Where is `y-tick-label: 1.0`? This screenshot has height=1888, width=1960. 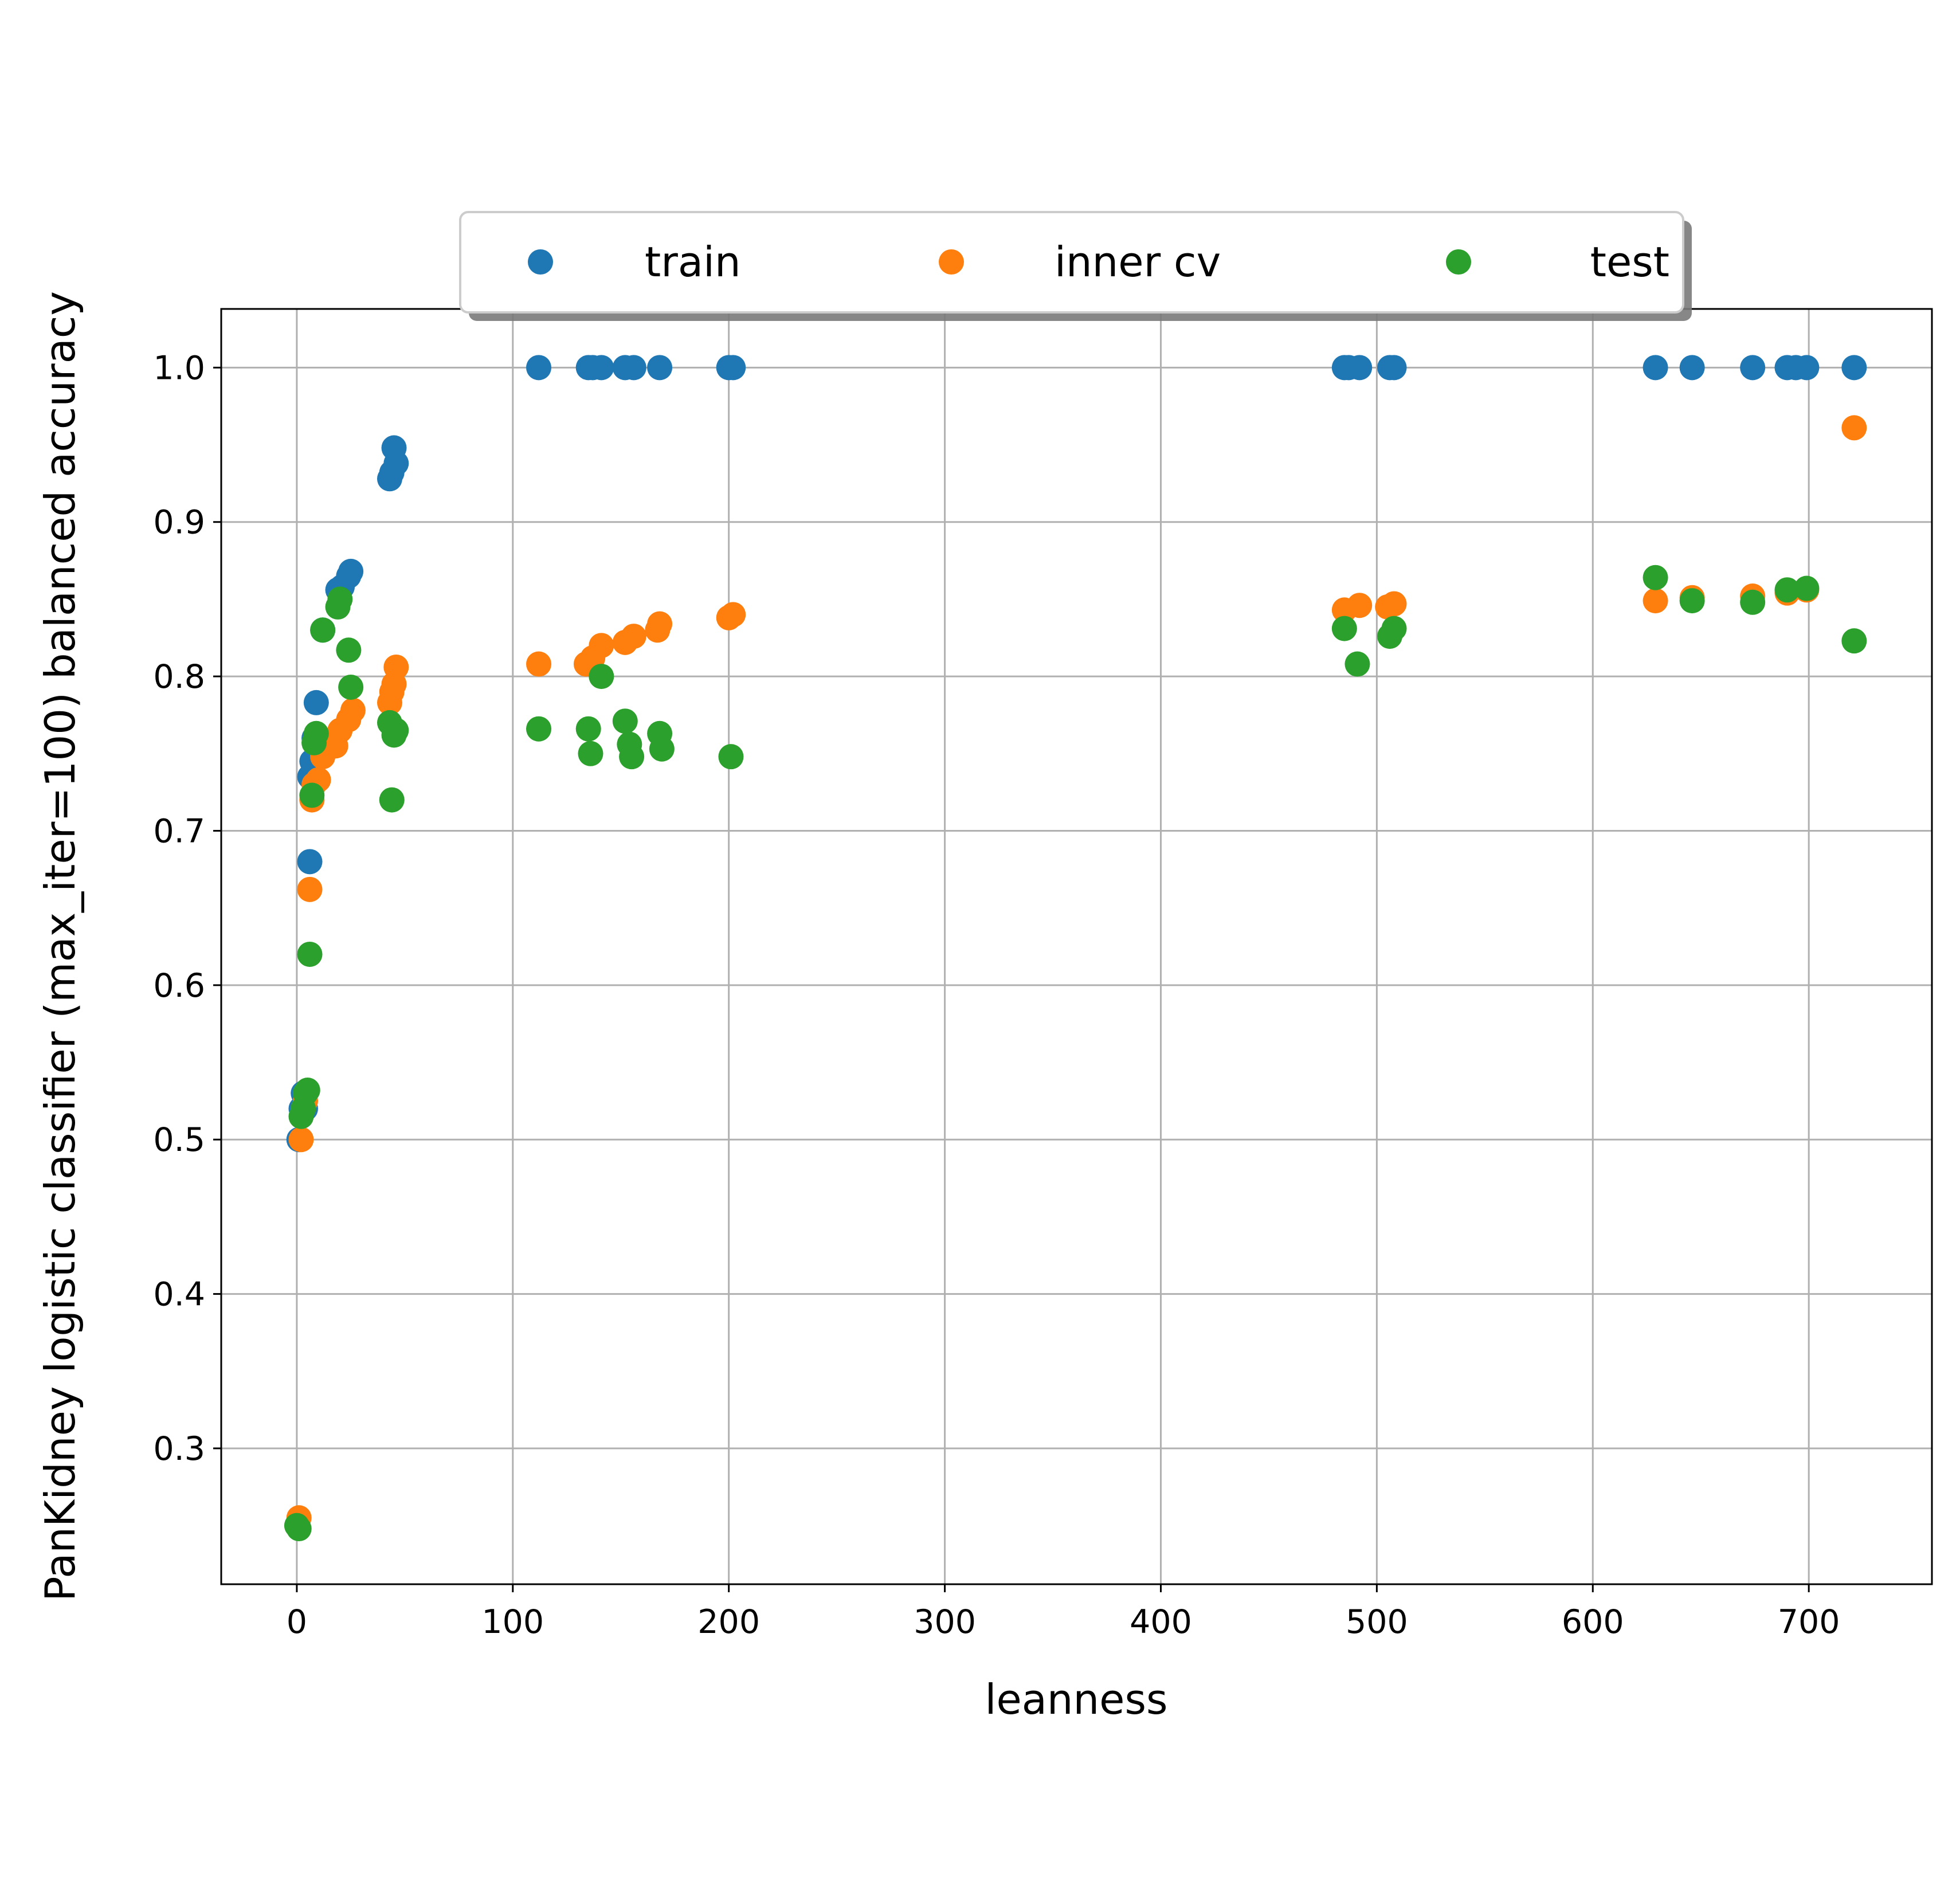
y-tick-label: 1.0 is located at coordinates (179, 368).